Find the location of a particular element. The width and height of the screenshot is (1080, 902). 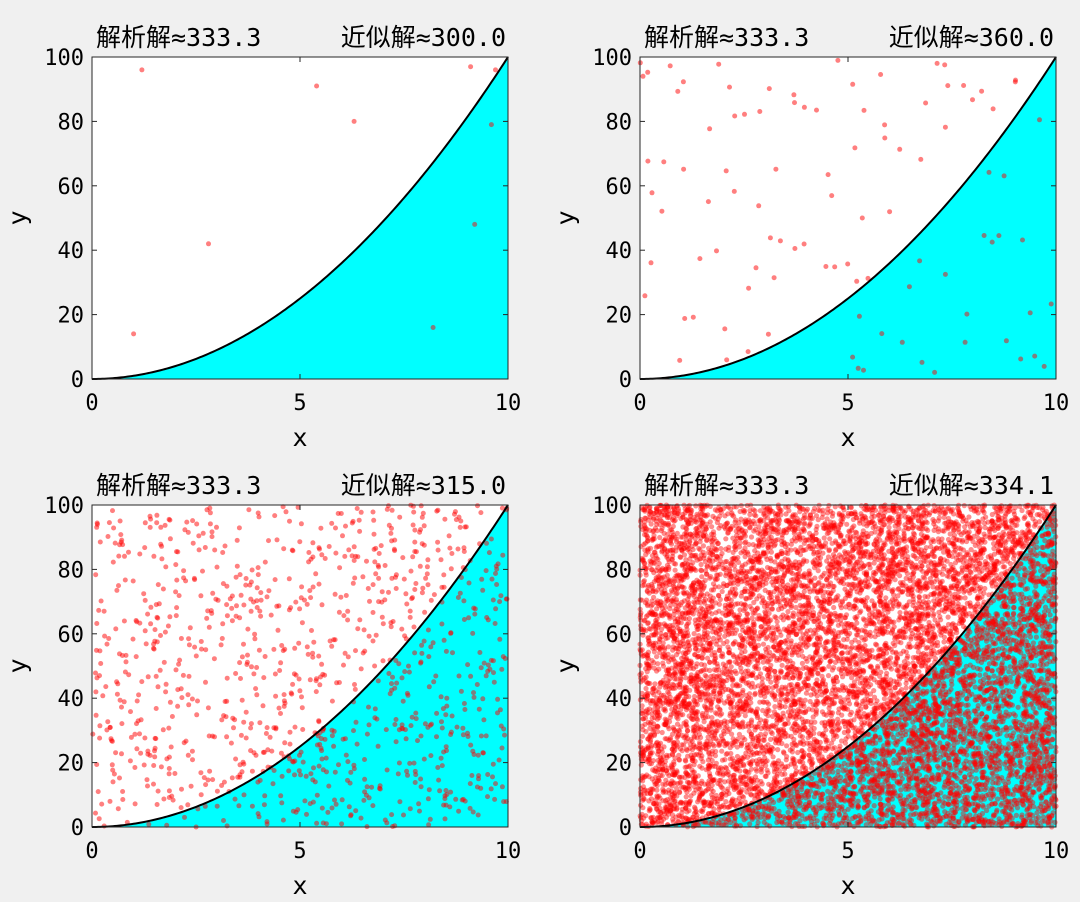

y-tick-label: 20 is located at coordinates (619, 316).